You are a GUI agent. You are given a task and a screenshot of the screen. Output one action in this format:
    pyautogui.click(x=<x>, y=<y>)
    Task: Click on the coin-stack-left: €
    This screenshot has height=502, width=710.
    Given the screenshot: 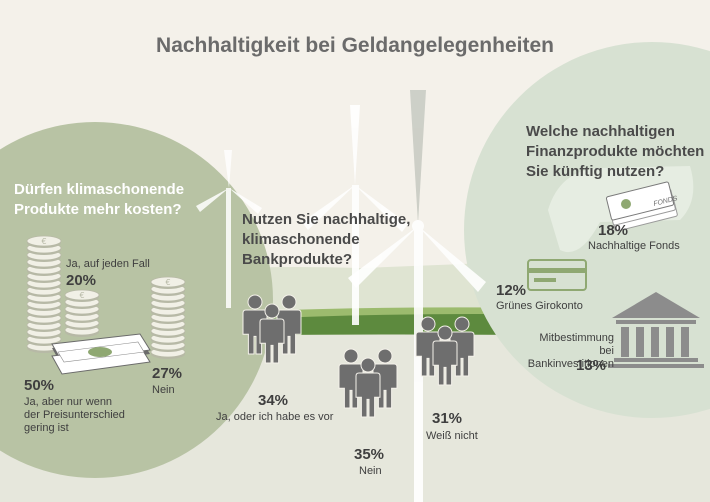 What is the action you would take?
    pyautogui.click(x=44, y=294)
    